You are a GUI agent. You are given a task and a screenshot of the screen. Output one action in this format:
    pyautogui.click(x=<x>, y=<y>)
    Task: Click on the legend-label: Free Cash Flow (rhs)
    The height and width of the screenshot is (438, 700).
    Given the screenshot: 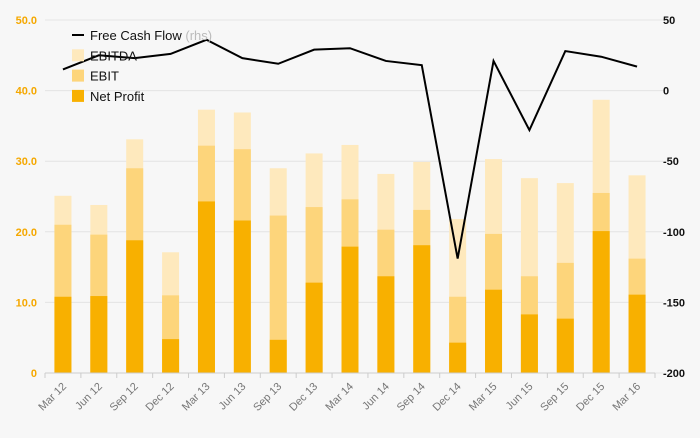 What is the action you would take?
    pyautogui.click(x=151, y=35)
    